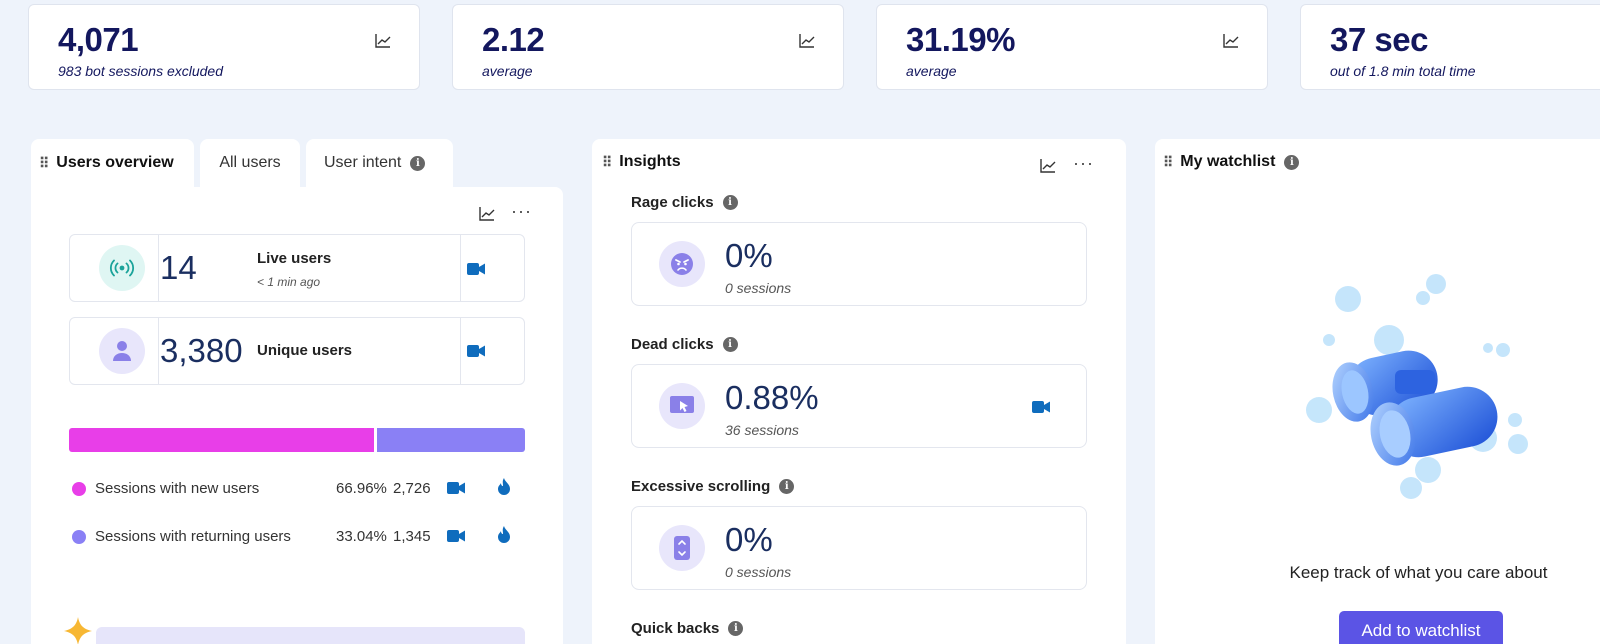 The height and width of the screenshot is (644, 1600). I want to click on angry-face-icon, so click(682, 264).